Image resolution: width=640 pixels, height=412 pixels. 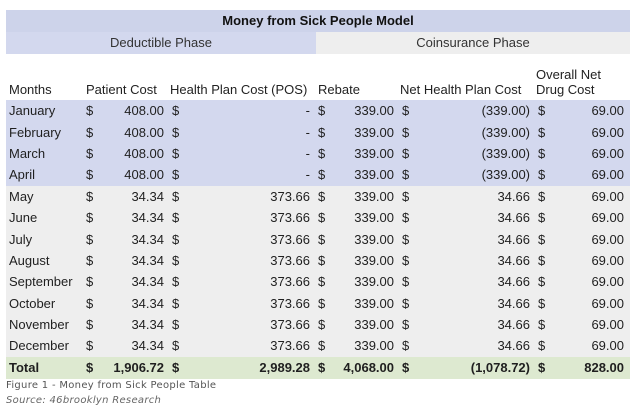 What do you see at coordinates (45, 239) in the screenshot?
I see `month-cell: July` at bounding box center [45, 239].